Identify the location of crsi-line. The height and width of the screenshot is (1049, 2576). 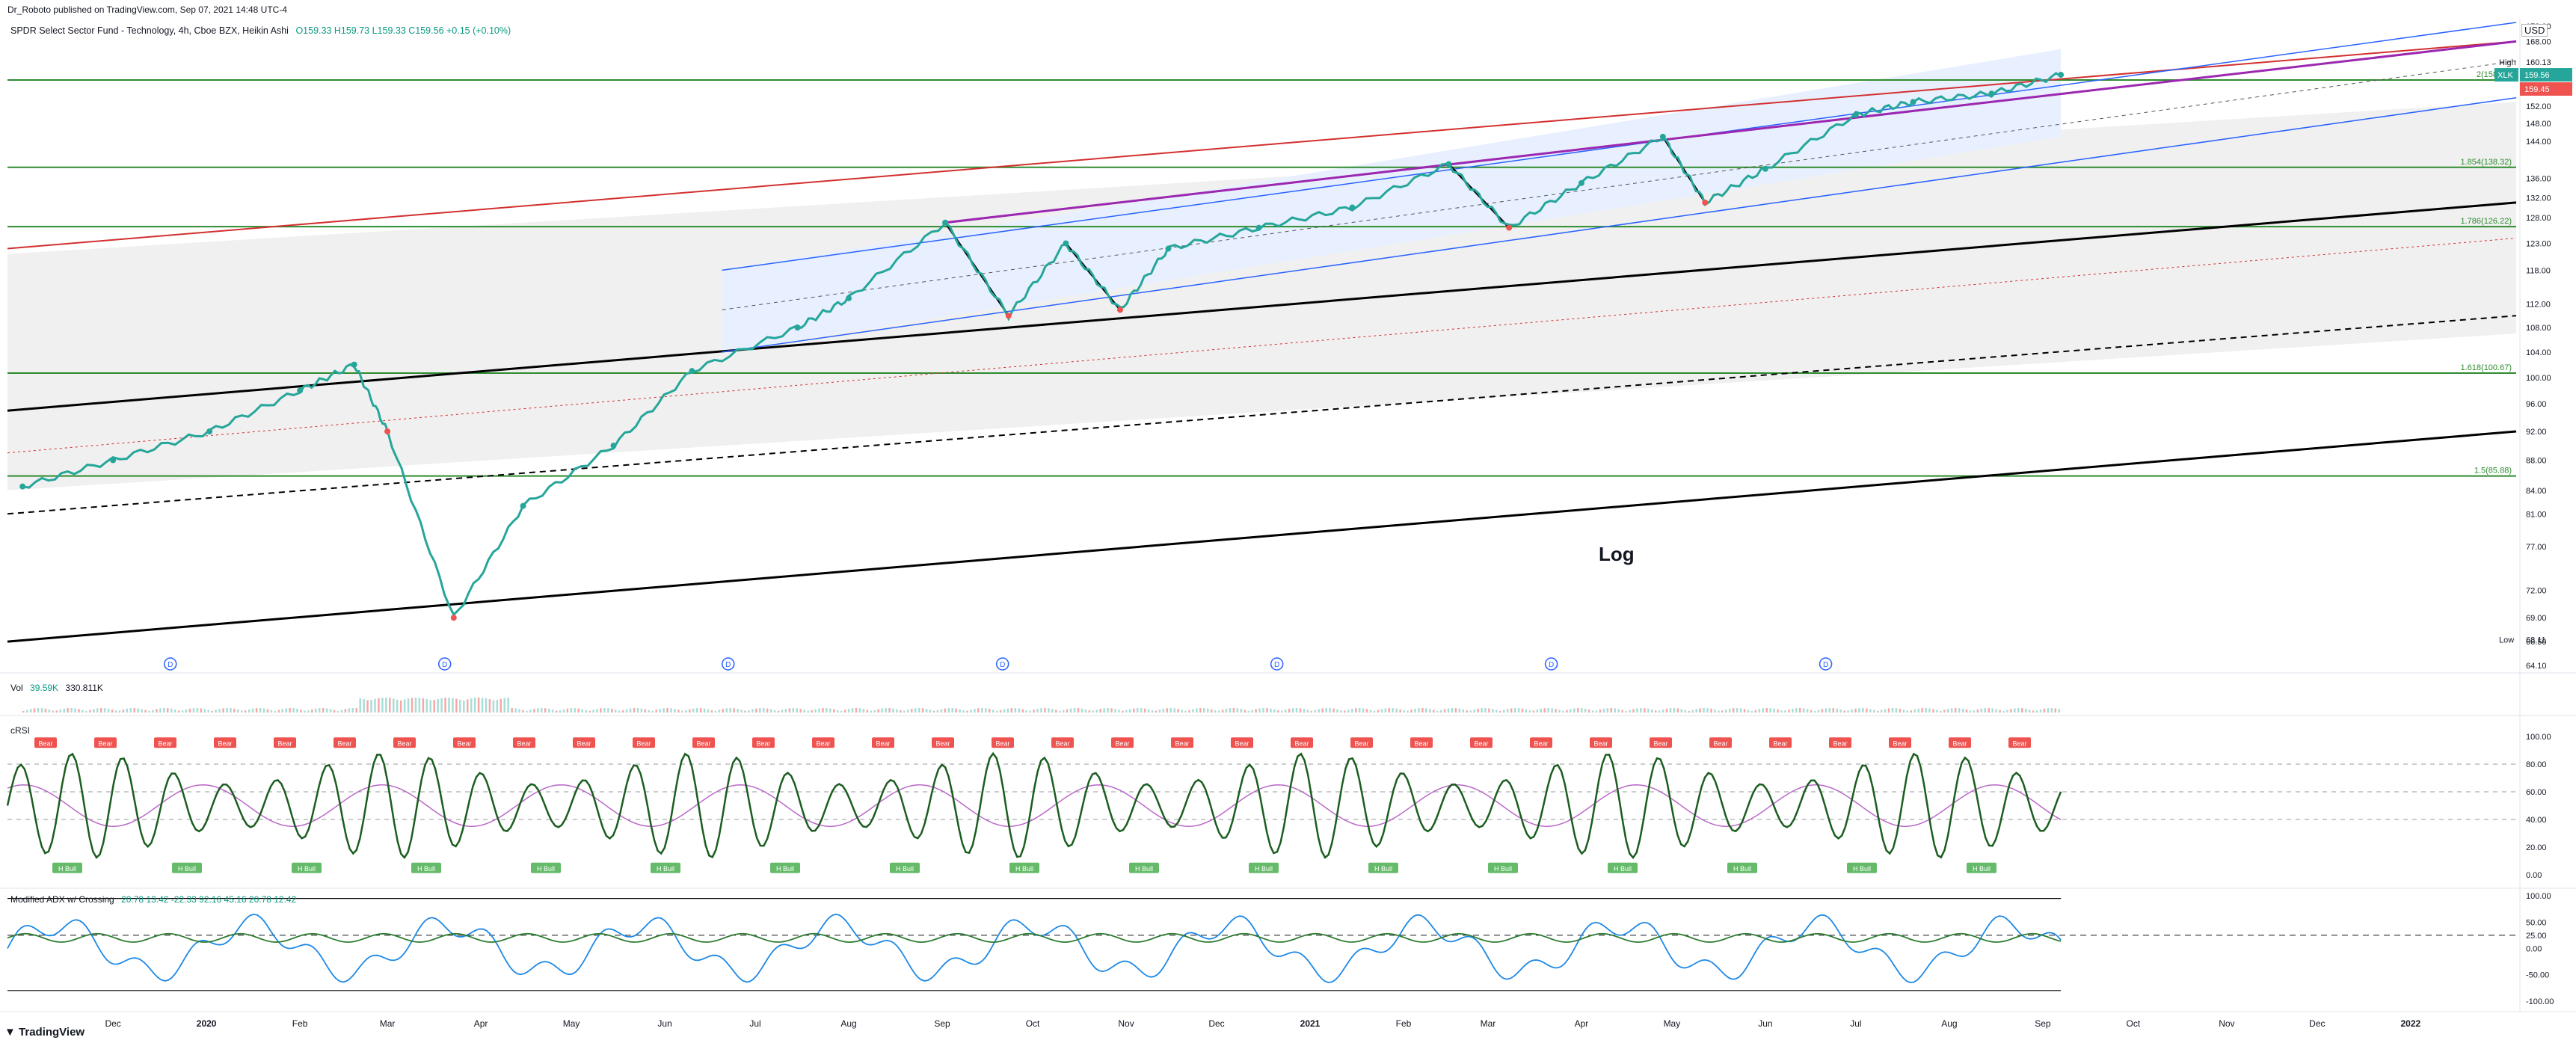
(1034, 805).